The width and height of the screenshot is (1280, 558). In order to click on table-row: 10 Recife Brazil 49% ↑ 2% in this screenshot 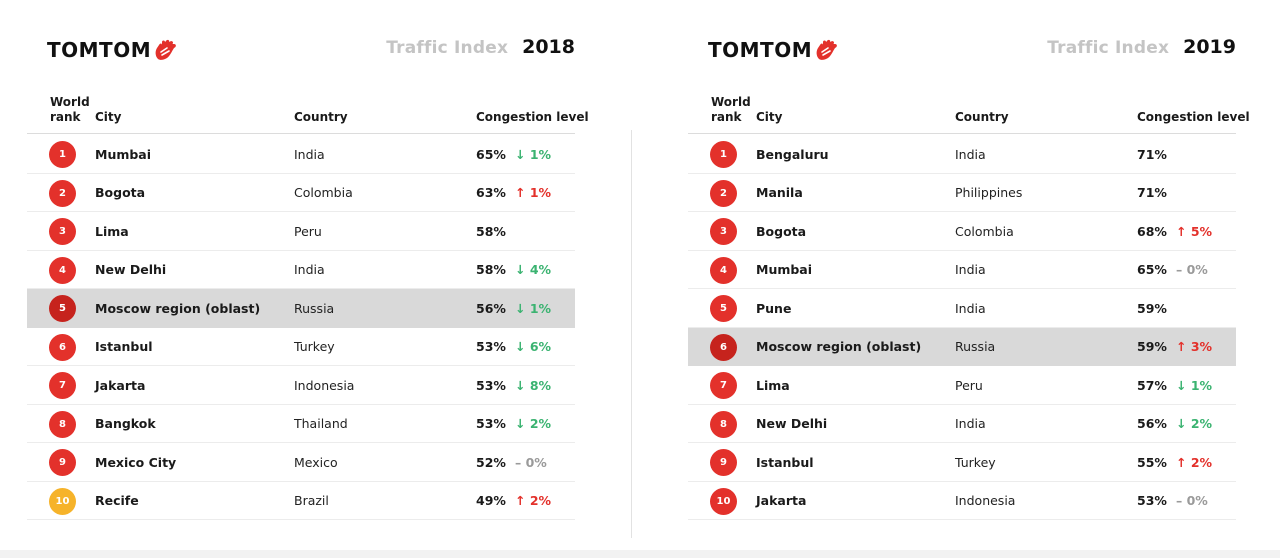, I will do `click(301, 501)`.